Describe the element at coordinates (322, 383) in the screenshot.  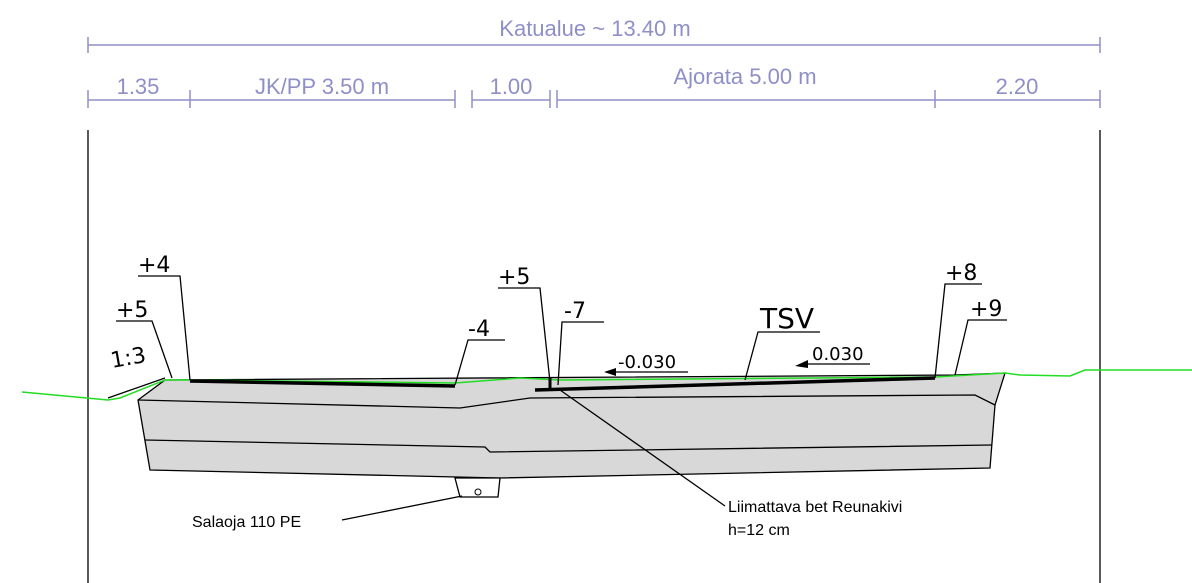
I see `walkway-surface` at that location.